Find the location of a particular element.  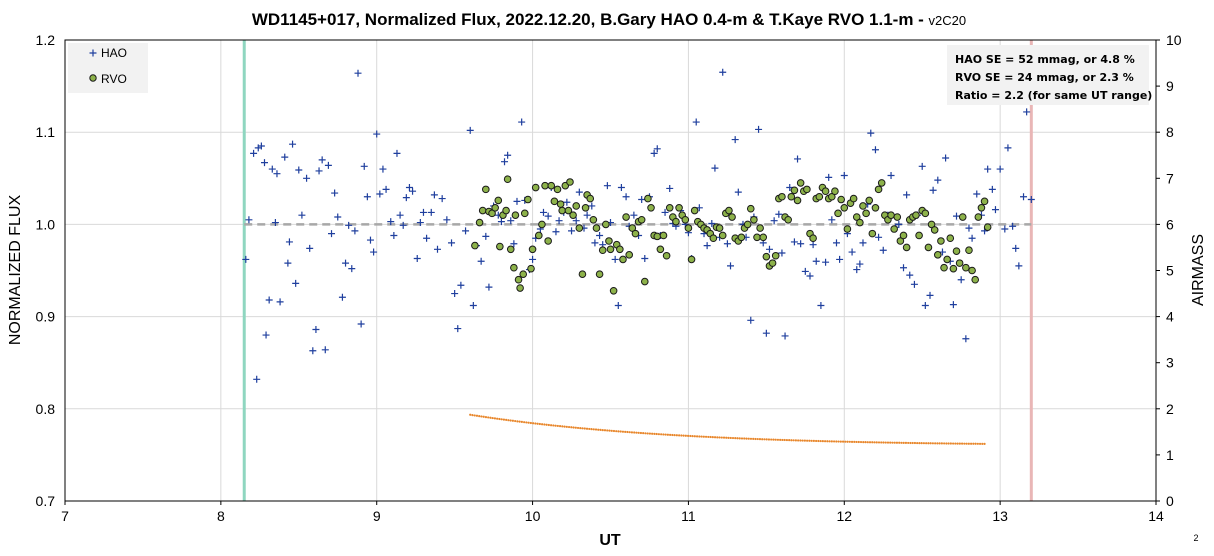

y-tick-label: 1.0 is located at coordinates (46, 224).